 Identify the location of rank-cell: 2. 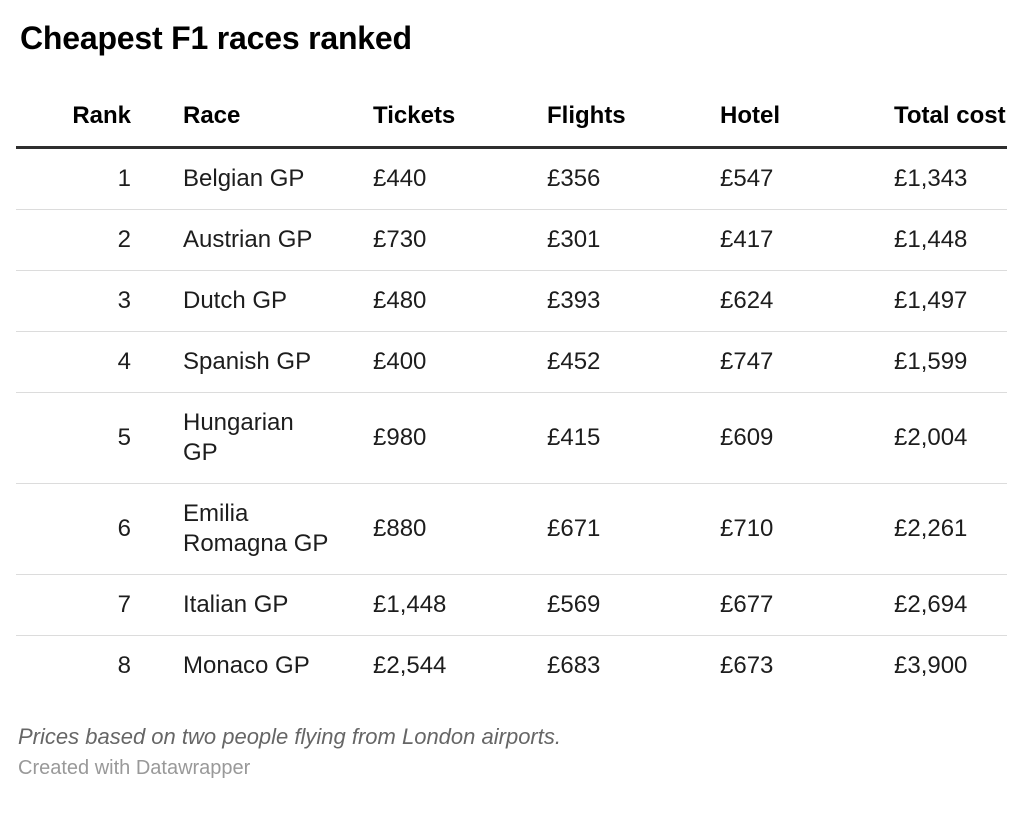
(73, 240).